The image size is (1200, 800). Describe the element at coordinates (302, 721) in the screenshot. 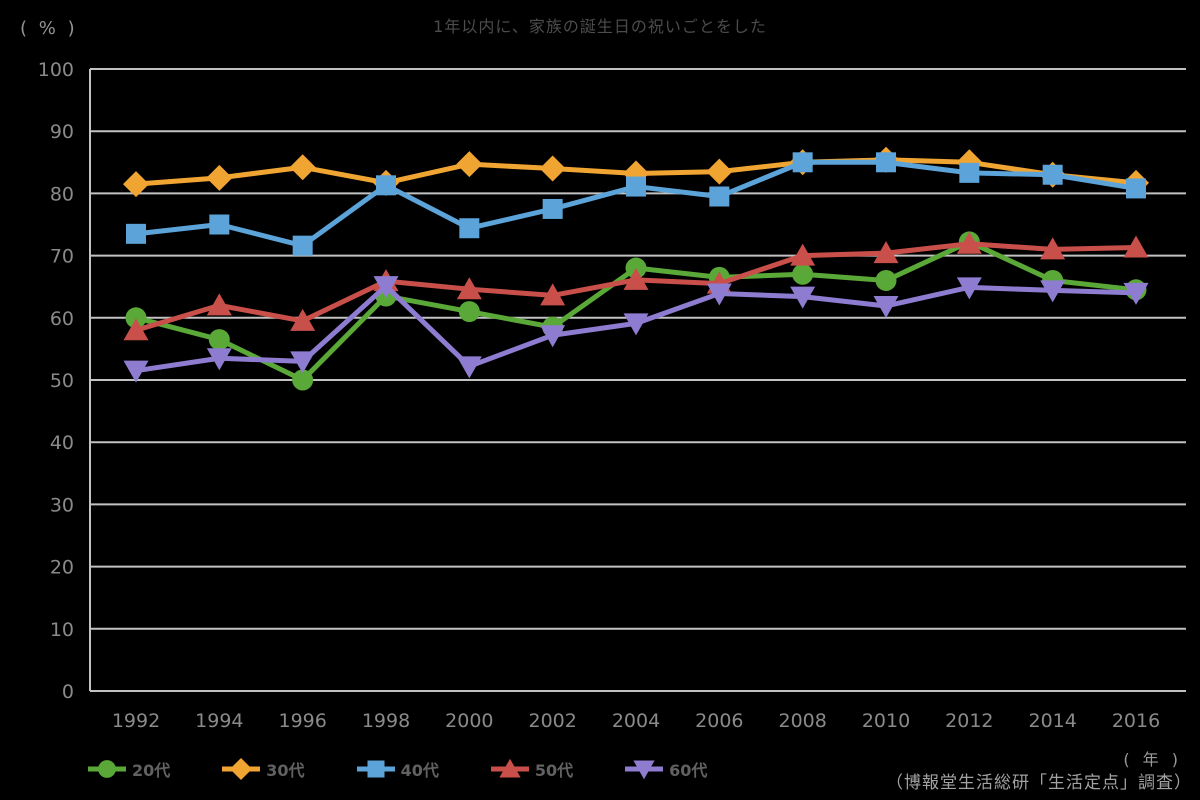

I see `x-tick-label-1996: 1996` at that location.